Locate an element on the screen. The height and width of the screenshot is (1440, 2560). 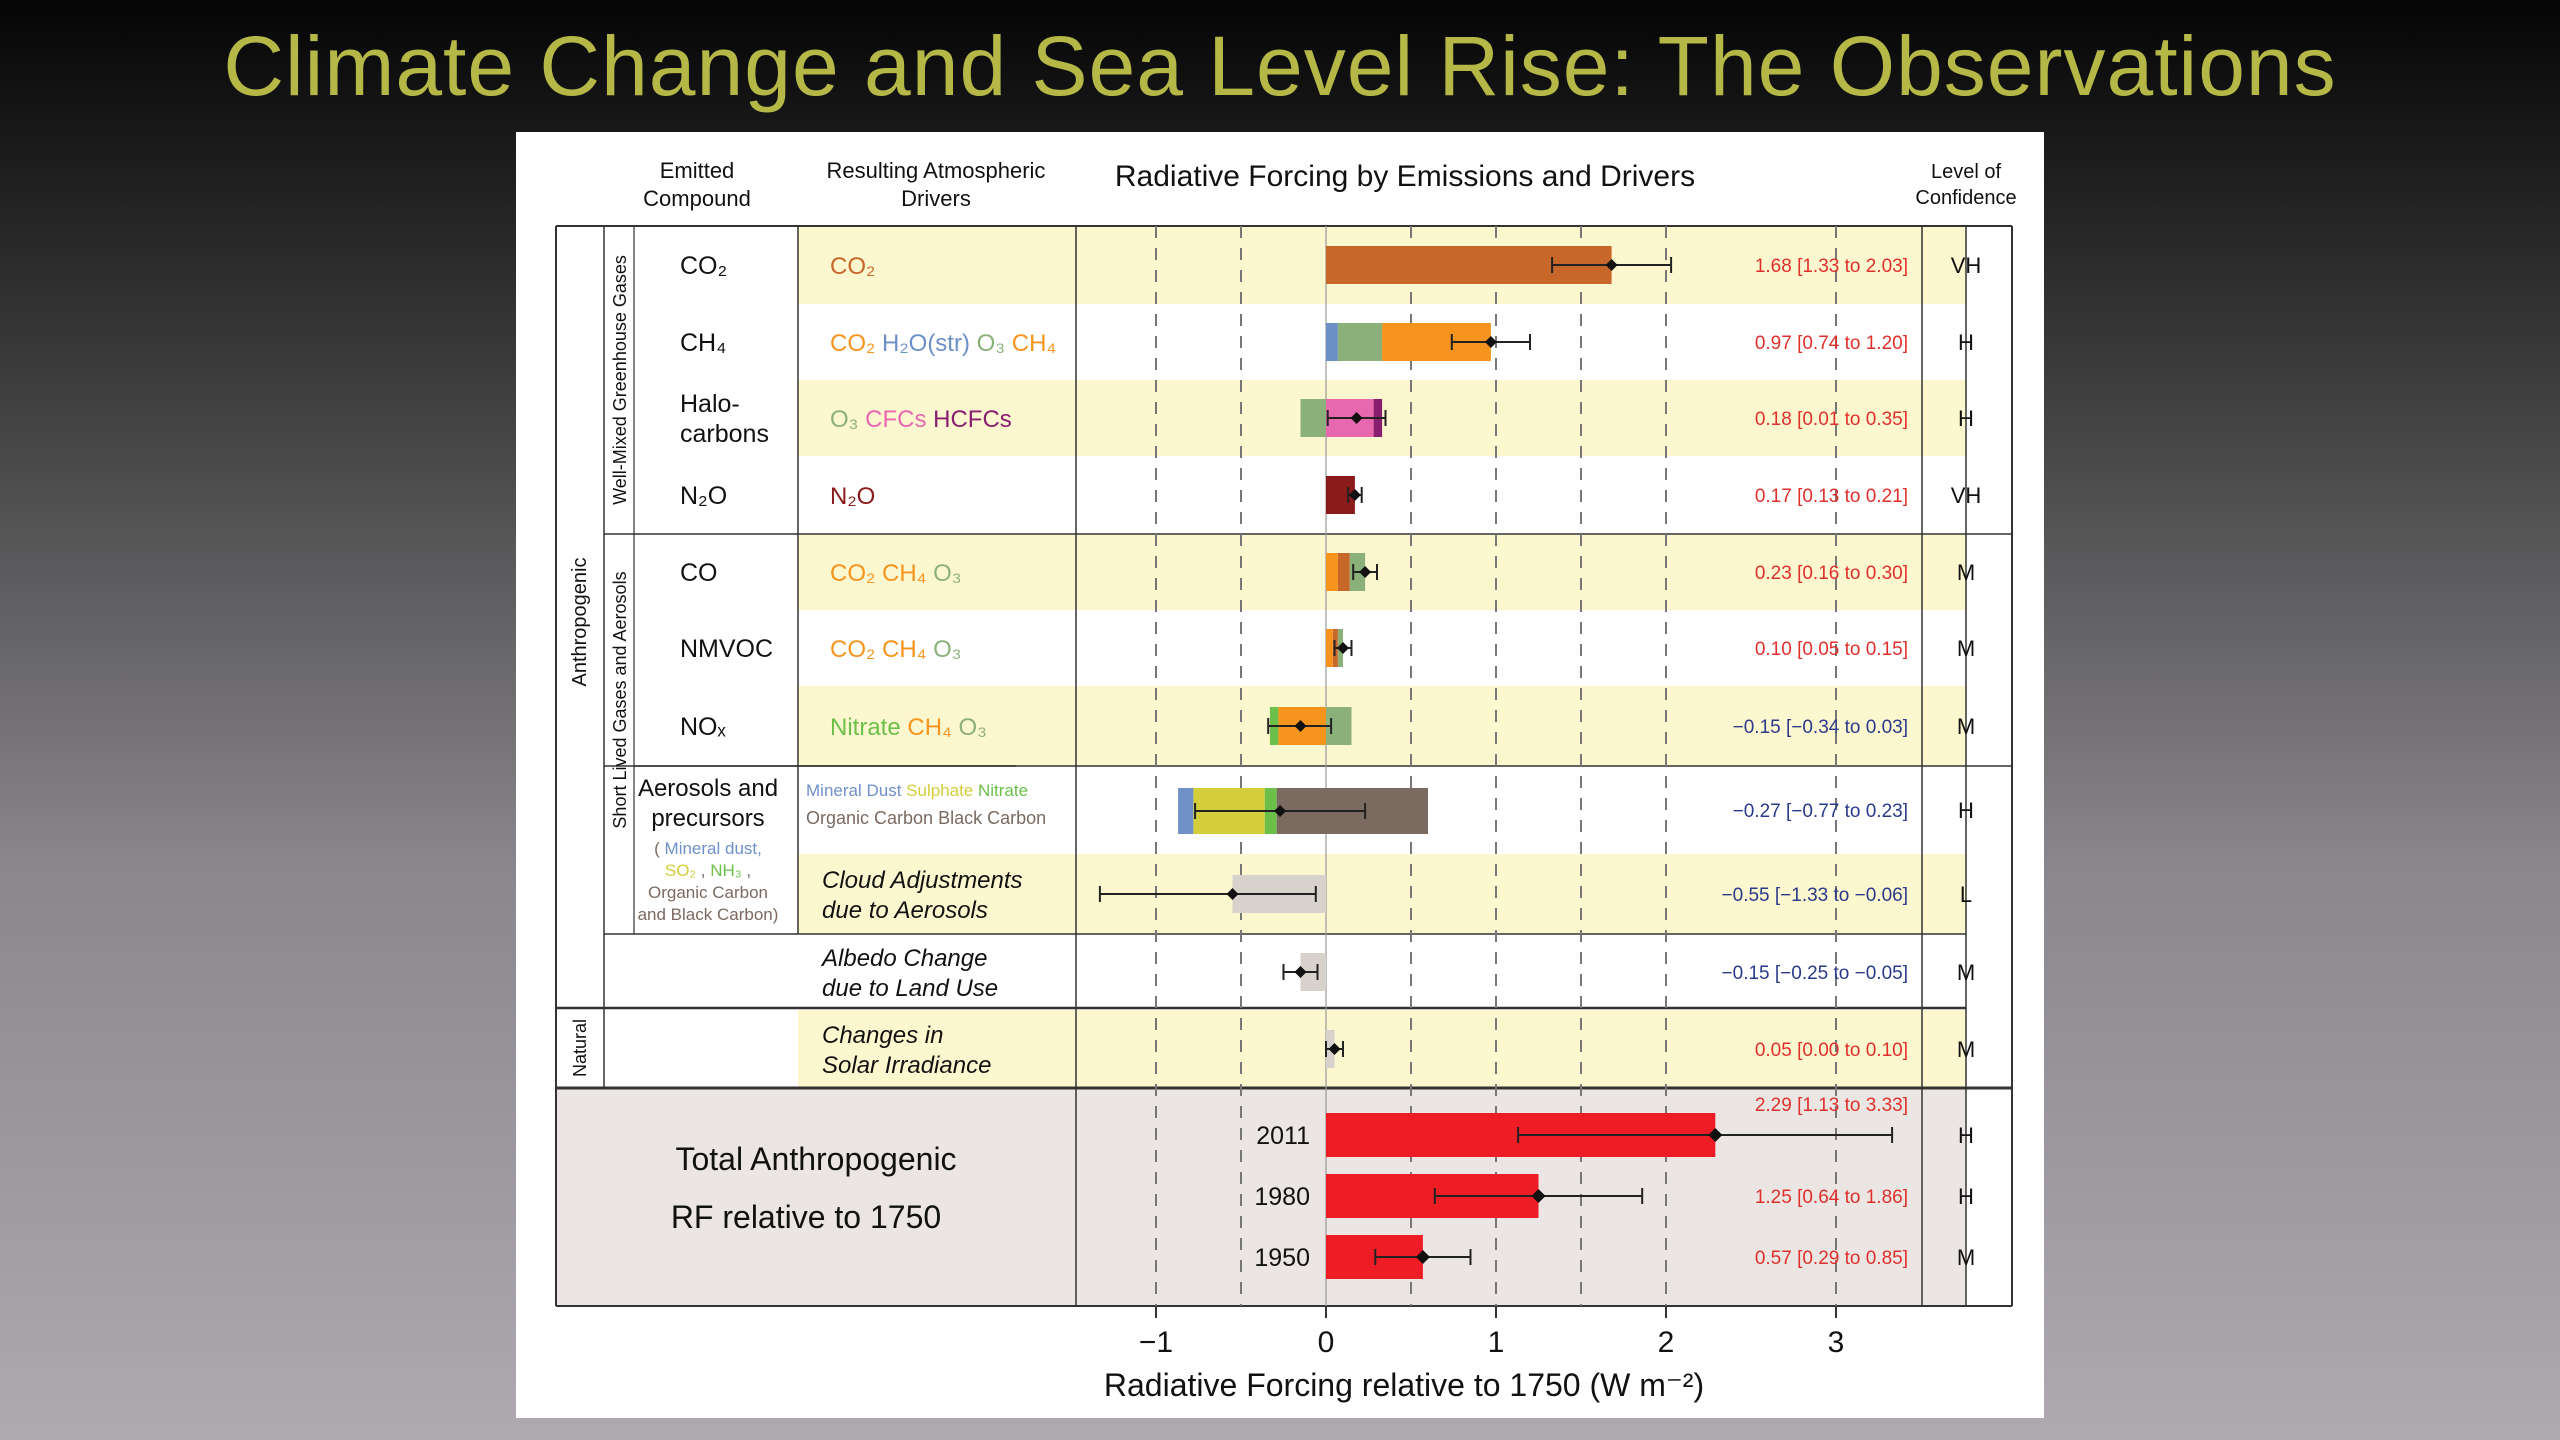
driver-label: CO₂ CH₄ O₃ is located at coordinates (896, 573).